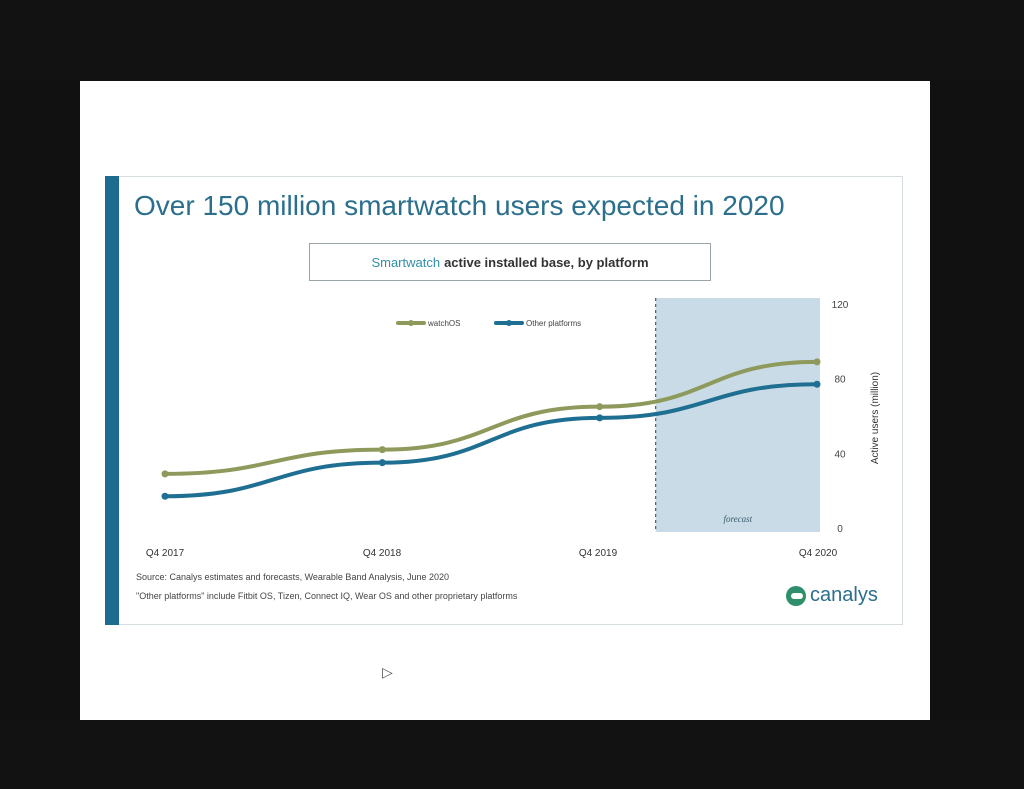 The width and height of the screenshot is (1024, 789). What do you see at coordinates (491, 417) in the screenshot?
I see `series-line-watchos` at bounding box center [491, 417].